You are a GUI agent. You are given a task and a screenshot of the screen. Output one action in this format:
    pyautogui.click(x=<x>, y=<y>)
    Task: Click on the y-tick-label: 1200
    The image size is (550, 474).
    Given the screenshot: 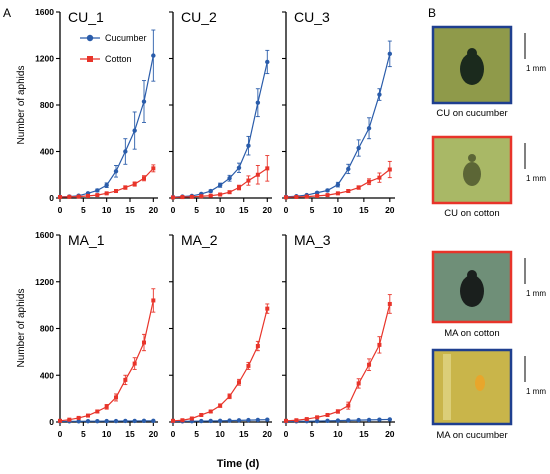 What is the action you would take?
    pyautogui.click(x=44, y=59)
    